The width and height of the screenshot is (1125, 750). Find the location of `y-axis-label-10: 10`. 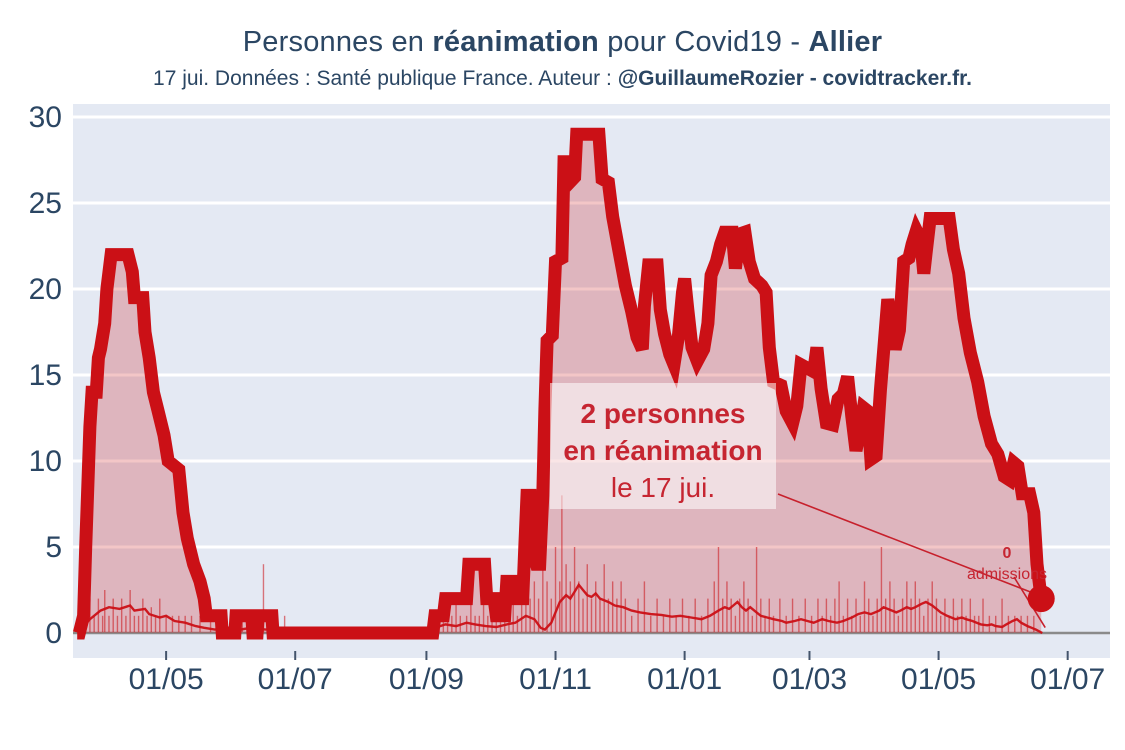

y-axis-label-10: 10 is located at coordinates (45, 461).